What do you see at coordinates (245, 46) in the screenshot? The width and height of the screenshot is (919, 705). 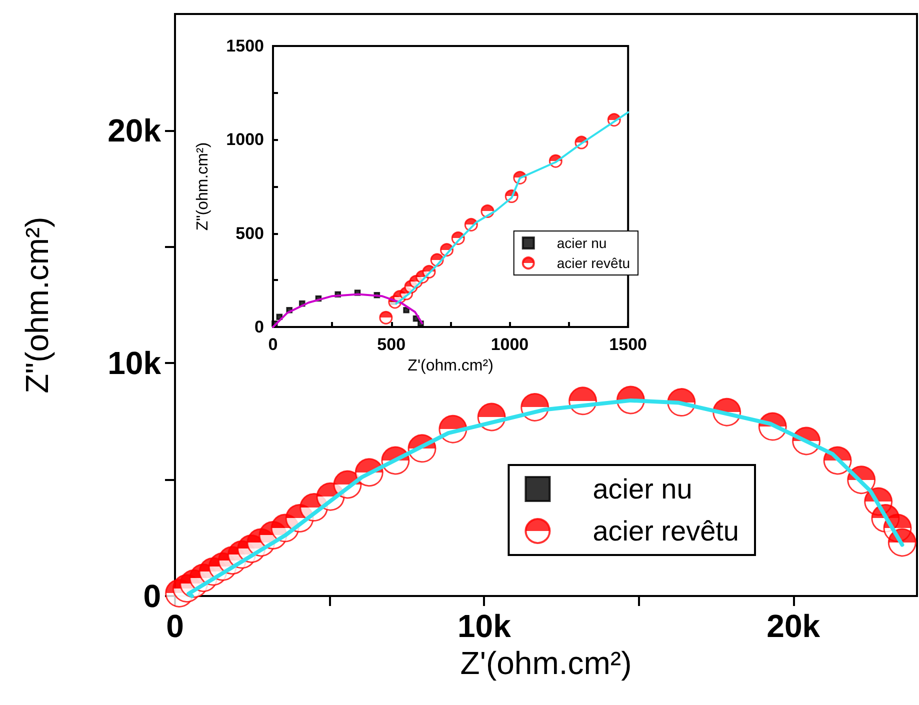 I see `y-tick-label: 1500` at bounding box center [245, 46].